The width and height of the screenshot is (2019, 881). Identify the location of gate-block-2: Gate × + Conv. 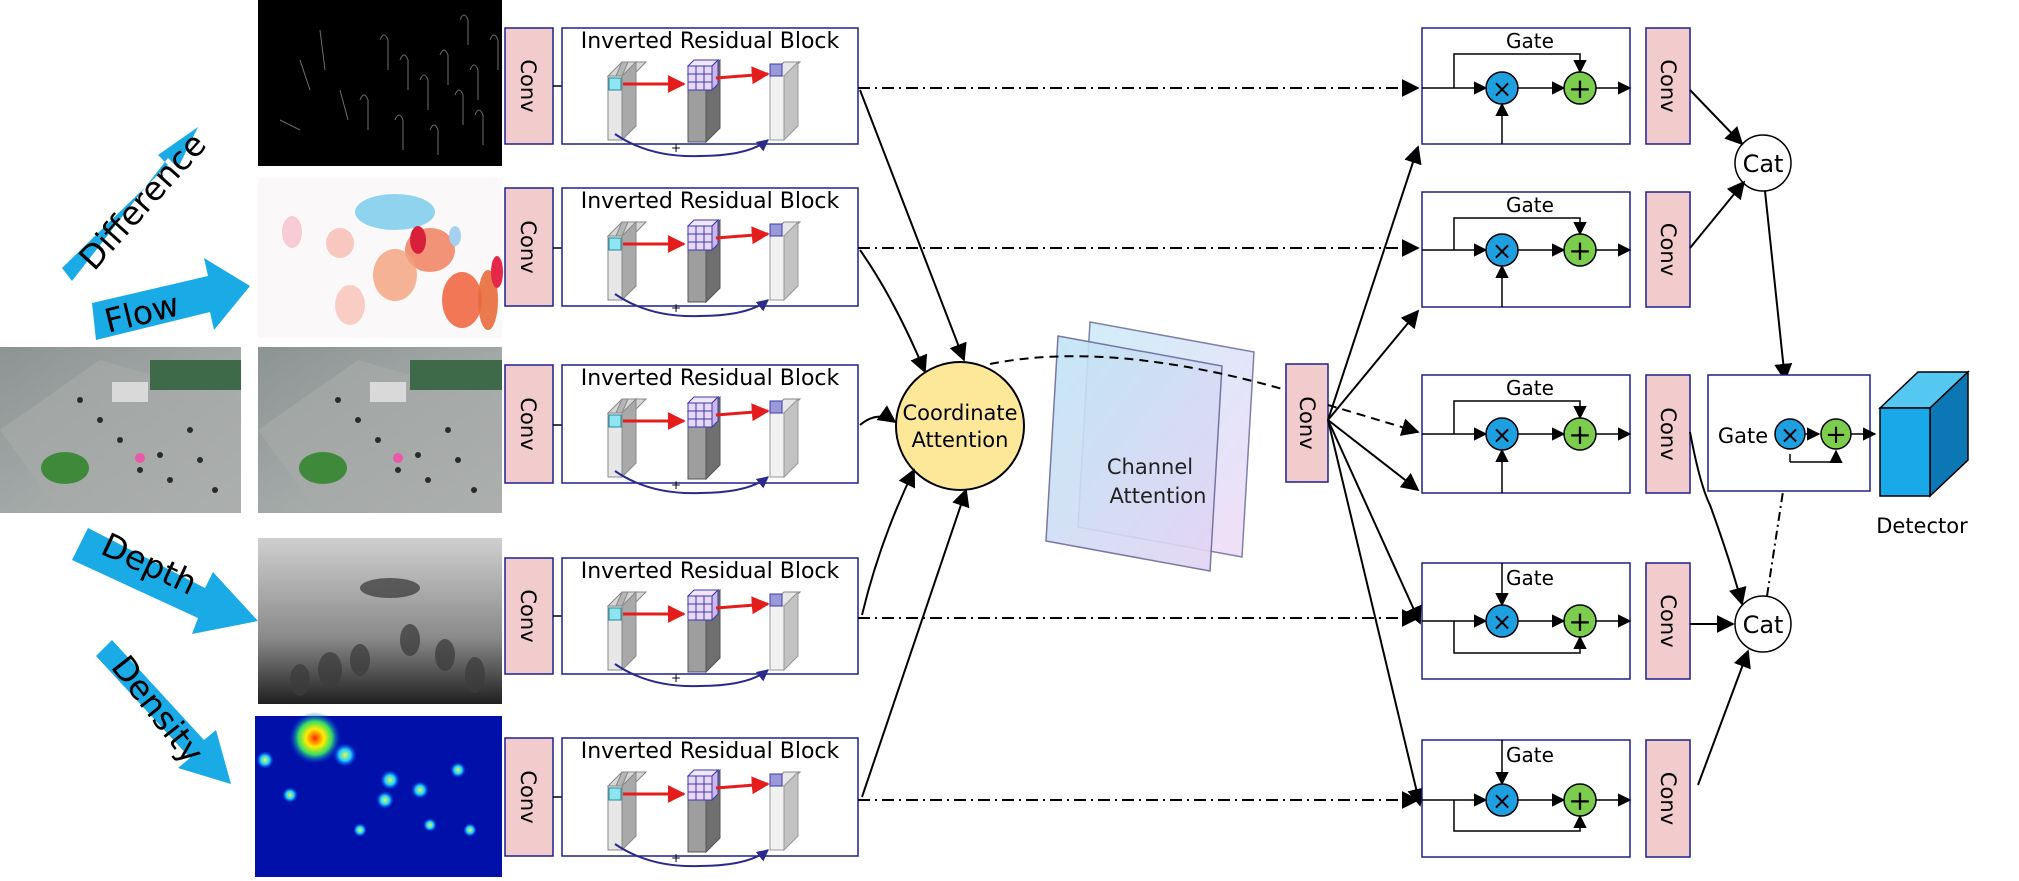
(1556, 249).